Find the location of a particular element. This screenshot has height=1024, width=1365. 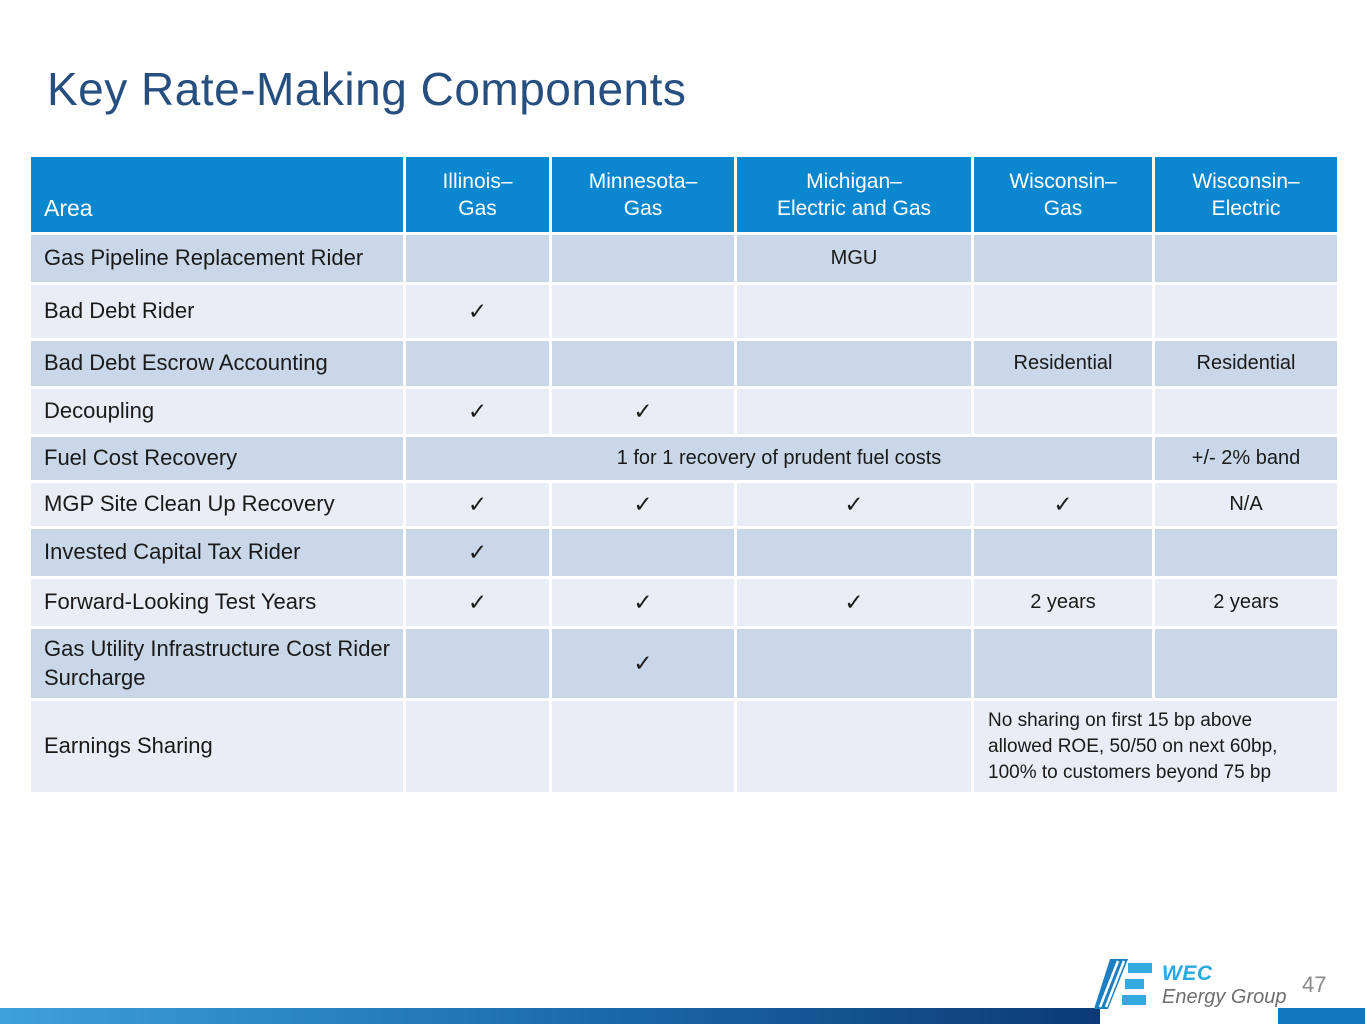

value-cell: N/A is located at coordinates (1246, 504).